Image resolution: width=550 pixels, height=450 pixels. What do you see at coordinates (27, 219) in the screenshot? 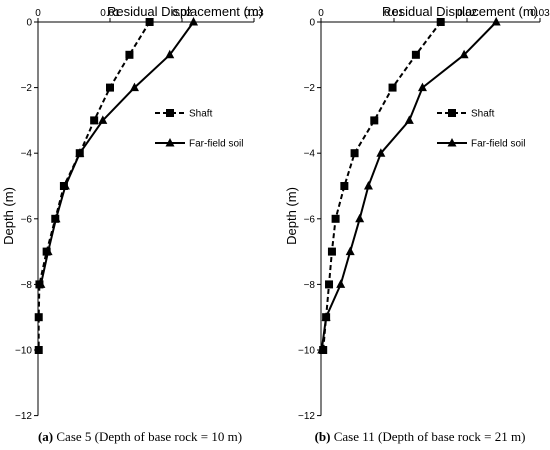
I see `y-tick-label-a: −6` at bounding box center [27, 219].